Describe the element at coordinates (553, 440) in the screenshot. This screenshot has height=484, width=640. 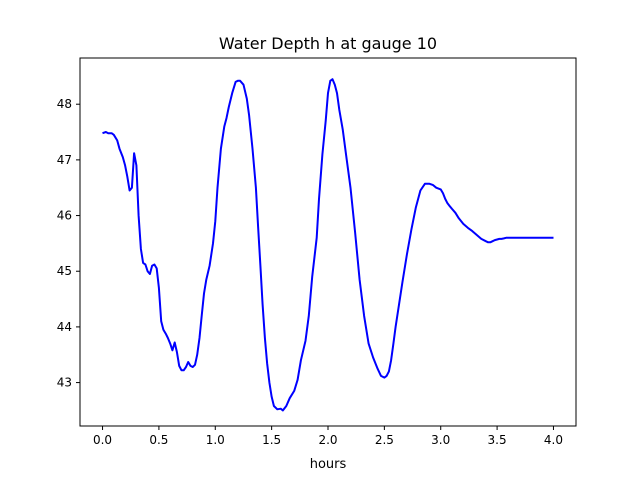
I see `x-tick-label: 4.0` at that location.